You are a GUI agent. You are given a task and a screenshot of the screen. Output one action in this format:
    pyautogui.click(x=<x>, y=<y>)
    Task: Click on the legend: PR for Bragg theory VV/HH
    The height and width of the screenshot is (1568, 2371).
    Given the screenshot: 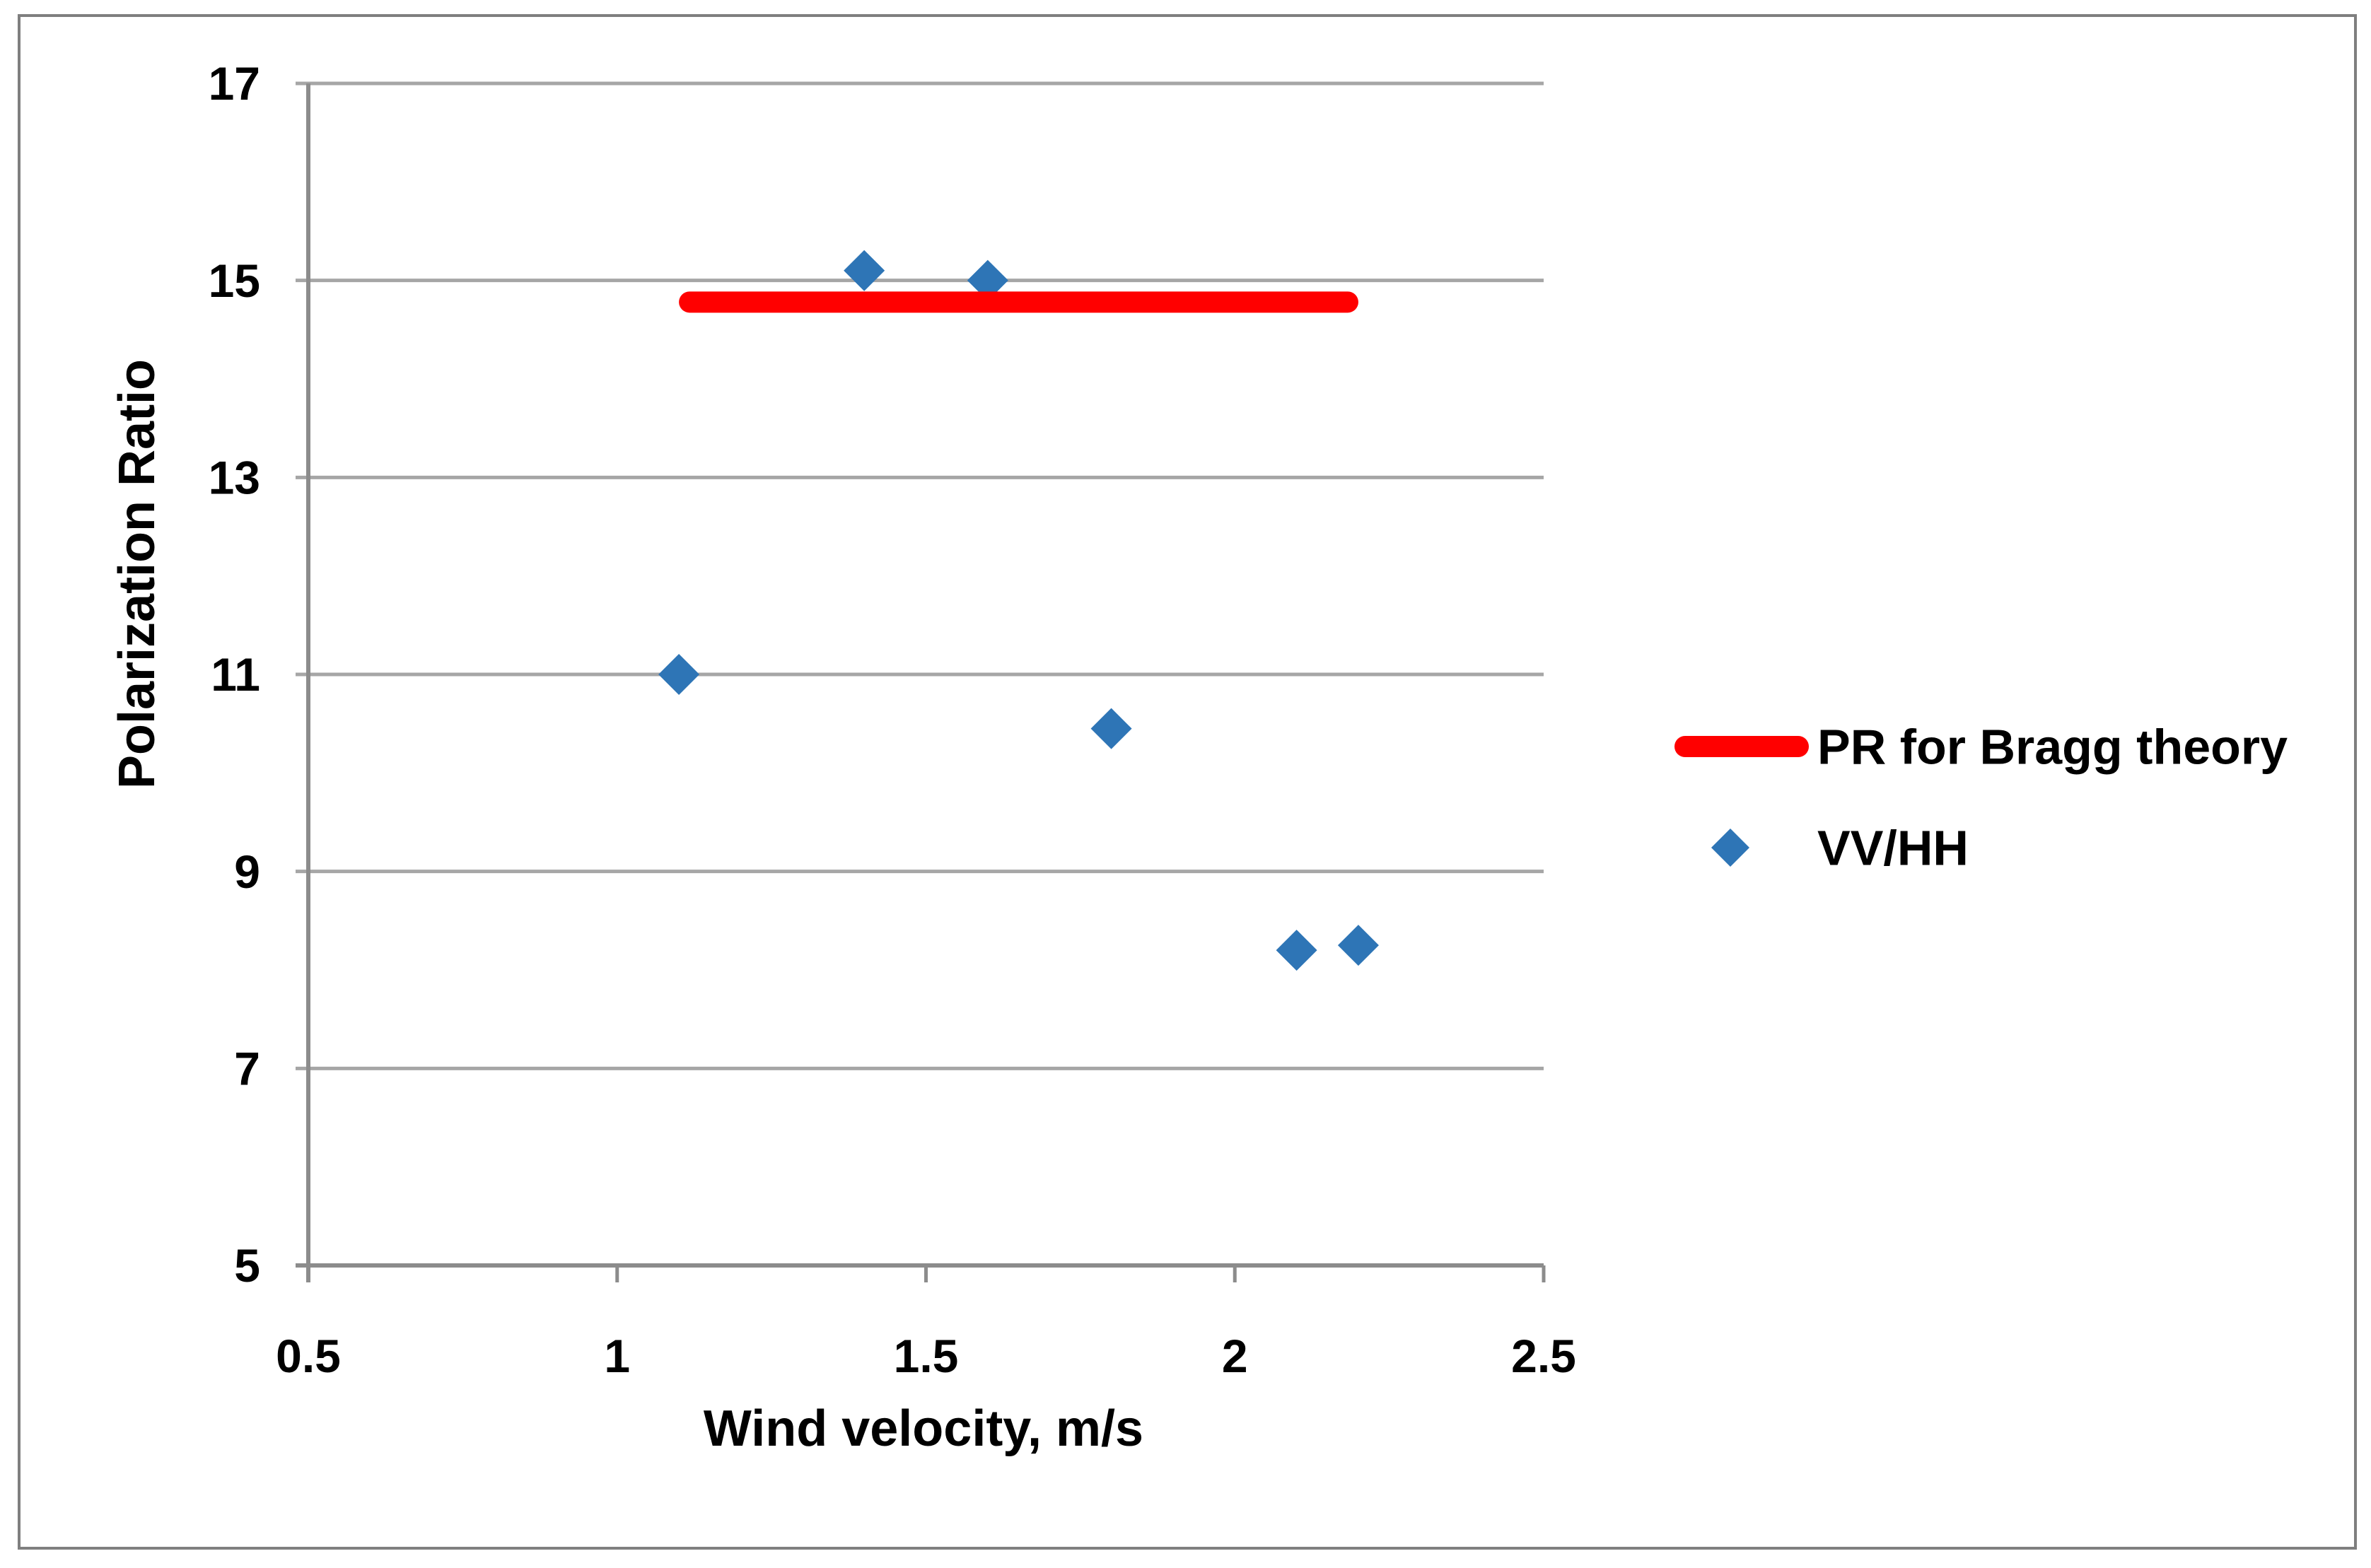 What is the action you would take?
    pyautogui.click(x=1981, y=798)
    